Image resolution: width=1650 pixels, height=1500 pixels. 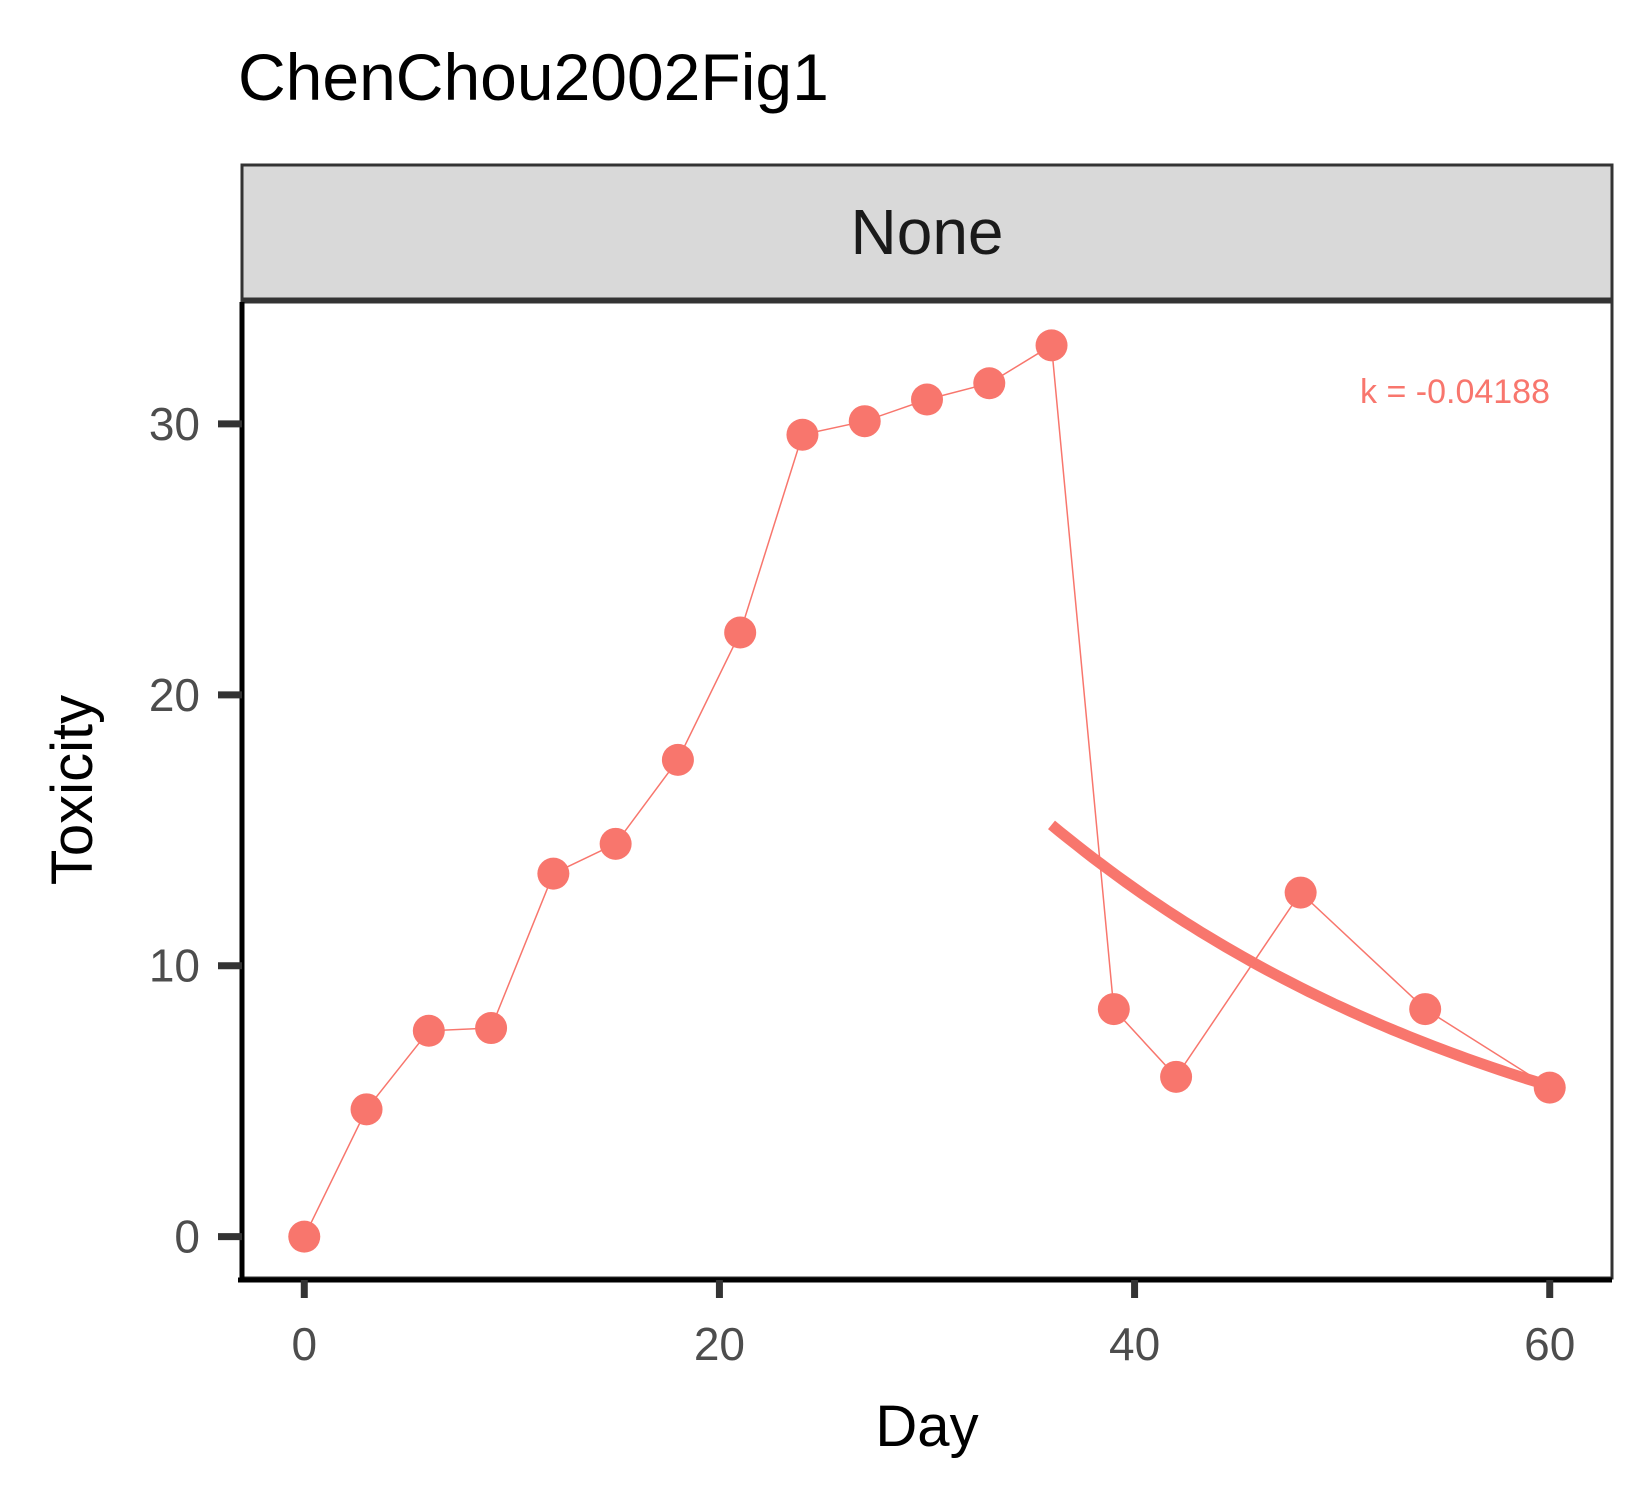 What do you see at coordinates (187, 1237) in the screenshot?
I see `y-tick-label: 0` at bounding box center [187, 1237].